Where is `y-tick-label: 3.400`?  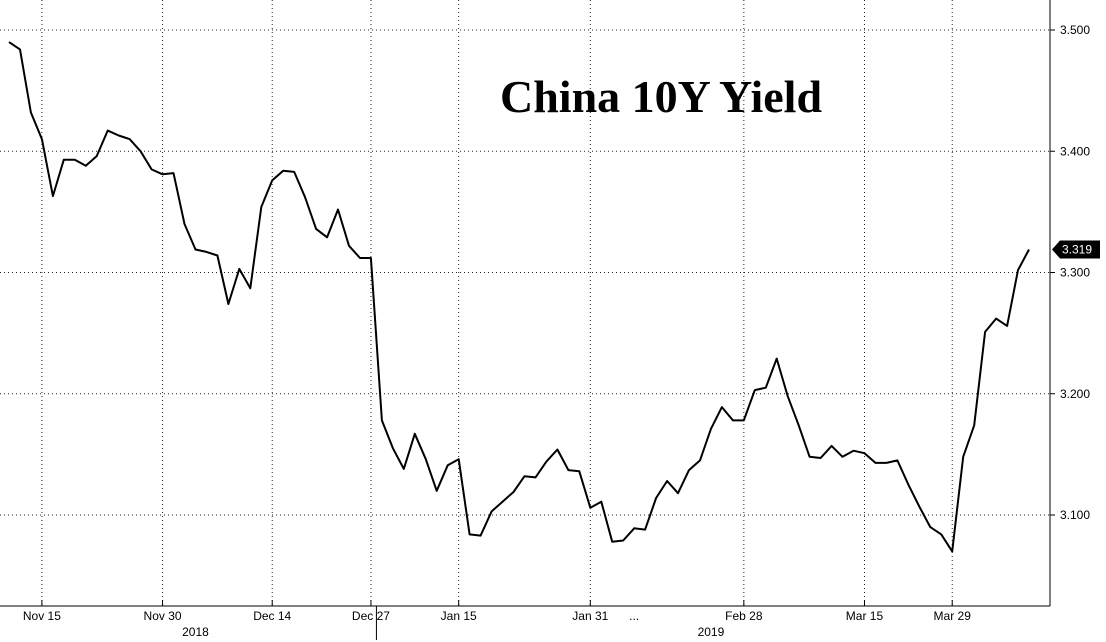
y-tick-label: 3.400 is located at coordinates (1075, 151).